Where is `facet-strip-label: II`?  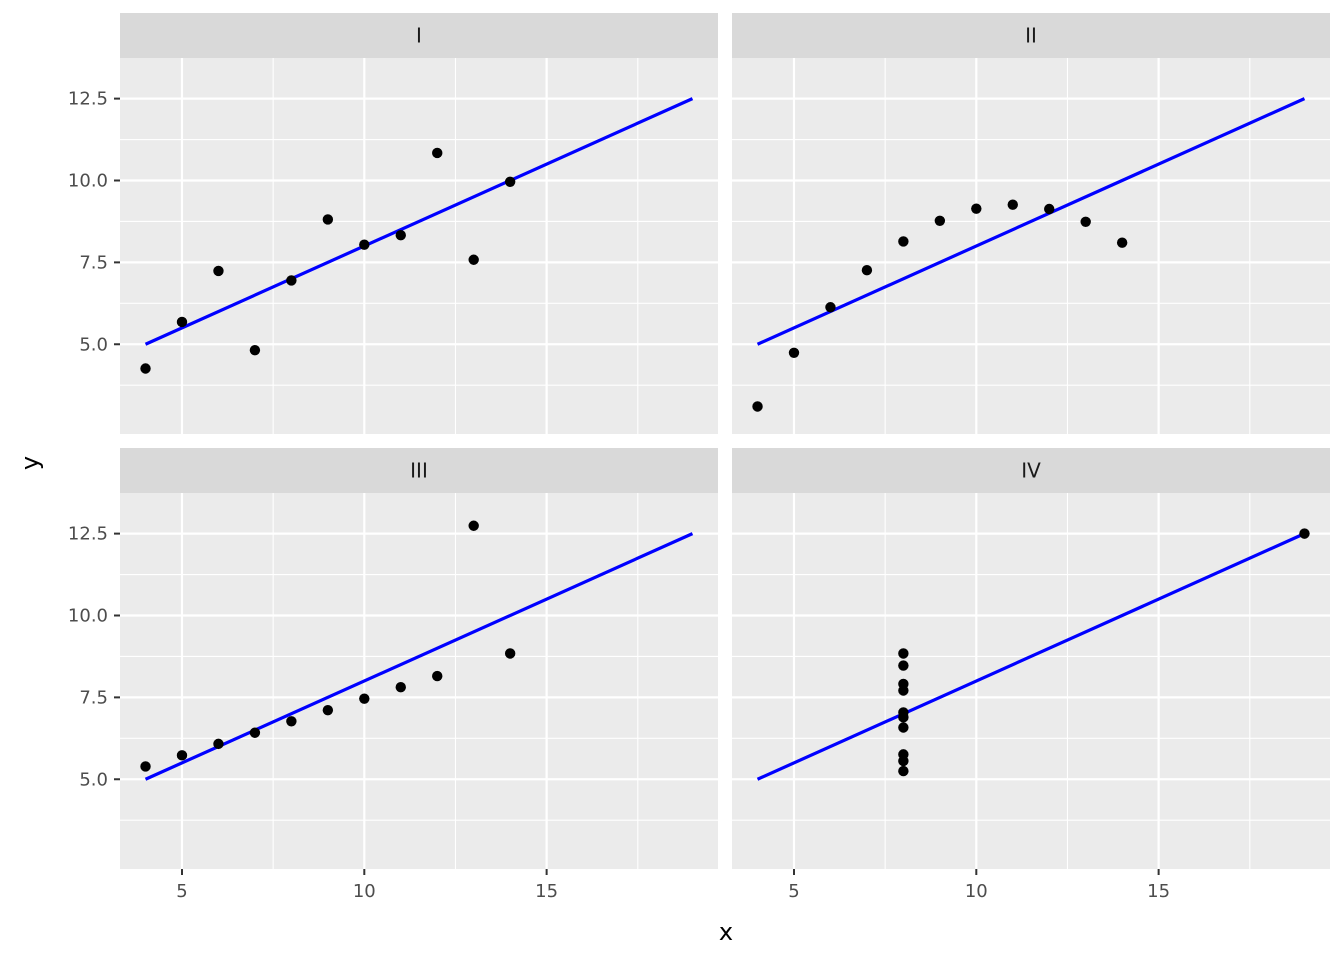
facet-strip-label: II is located at coordinates (1031, 36).